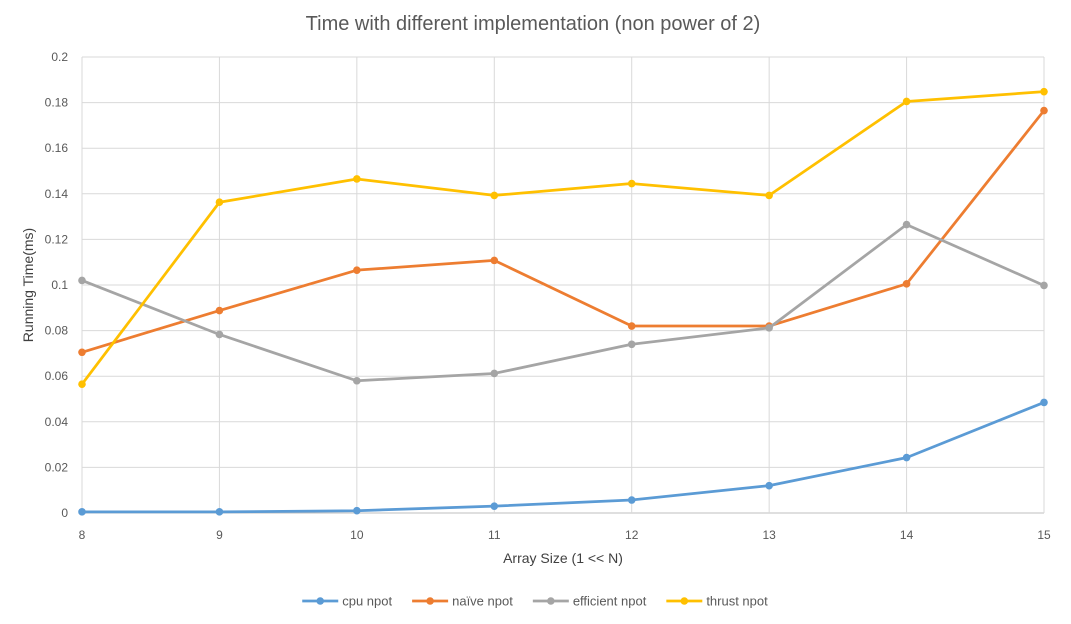 The image size is (1071, 624). I want to click on x-axis-label: Array Size (1 << N), so click(563, 558).